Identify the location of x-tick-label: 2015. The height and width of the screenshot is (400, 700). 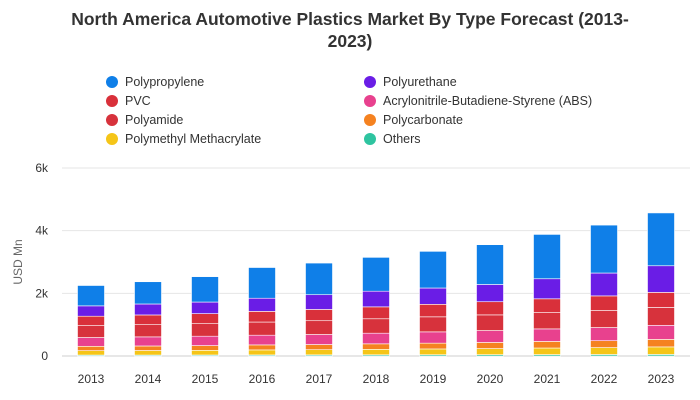
(205, 379).